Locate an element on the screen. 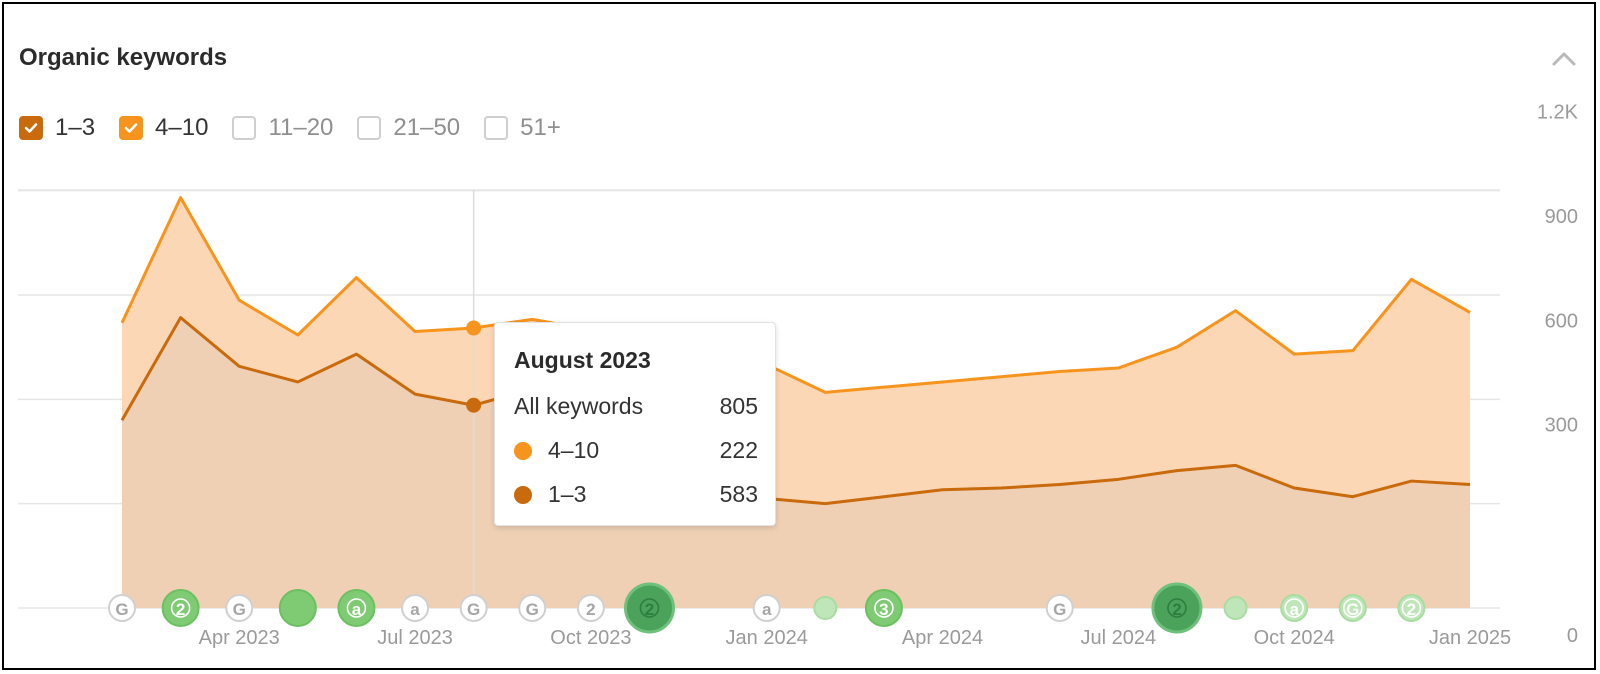  tooltip-row-value: 583 is located at coordinates (738, 494).